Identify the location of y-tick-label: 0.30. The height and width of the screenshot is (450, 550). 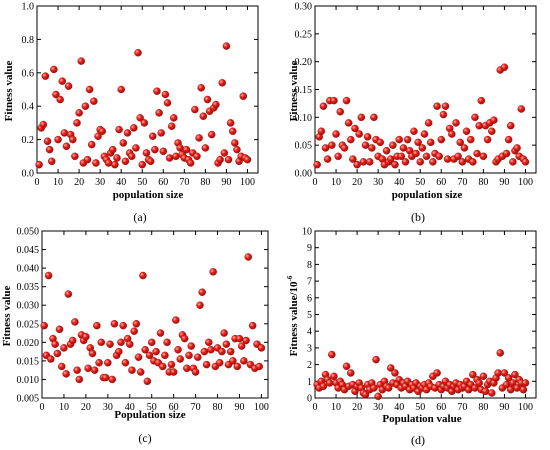
(304, 7).